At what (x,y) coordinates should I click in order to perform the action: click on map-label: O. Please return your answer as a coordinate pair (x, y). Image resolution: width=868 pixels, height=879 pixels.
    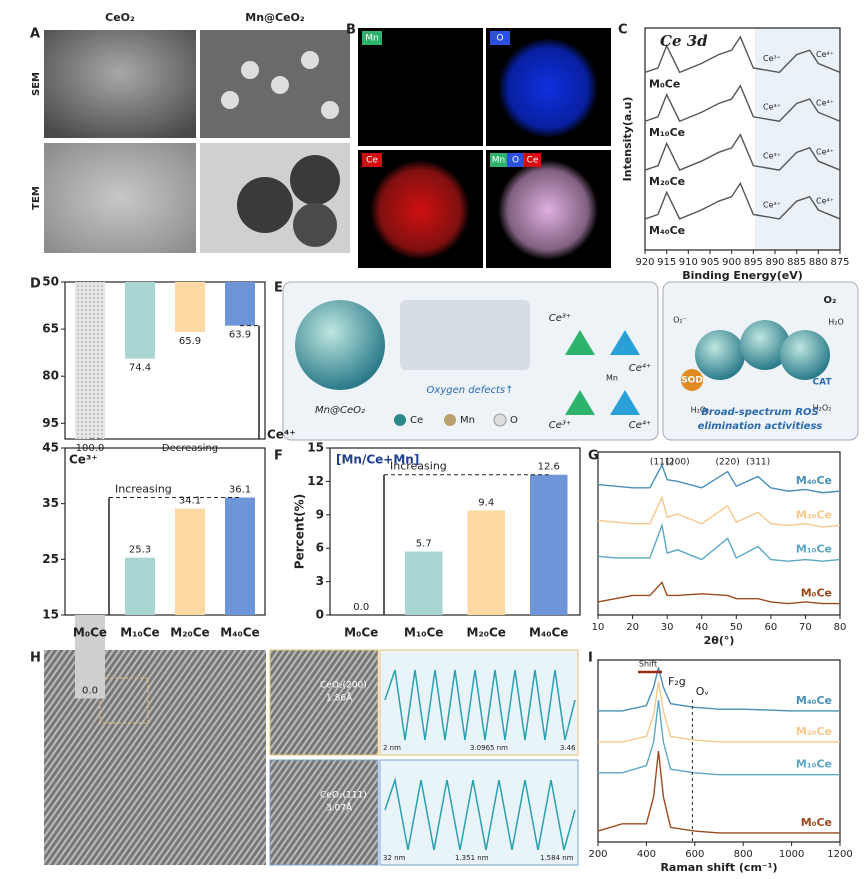
    Looking at the image, I should click on (499, 39).